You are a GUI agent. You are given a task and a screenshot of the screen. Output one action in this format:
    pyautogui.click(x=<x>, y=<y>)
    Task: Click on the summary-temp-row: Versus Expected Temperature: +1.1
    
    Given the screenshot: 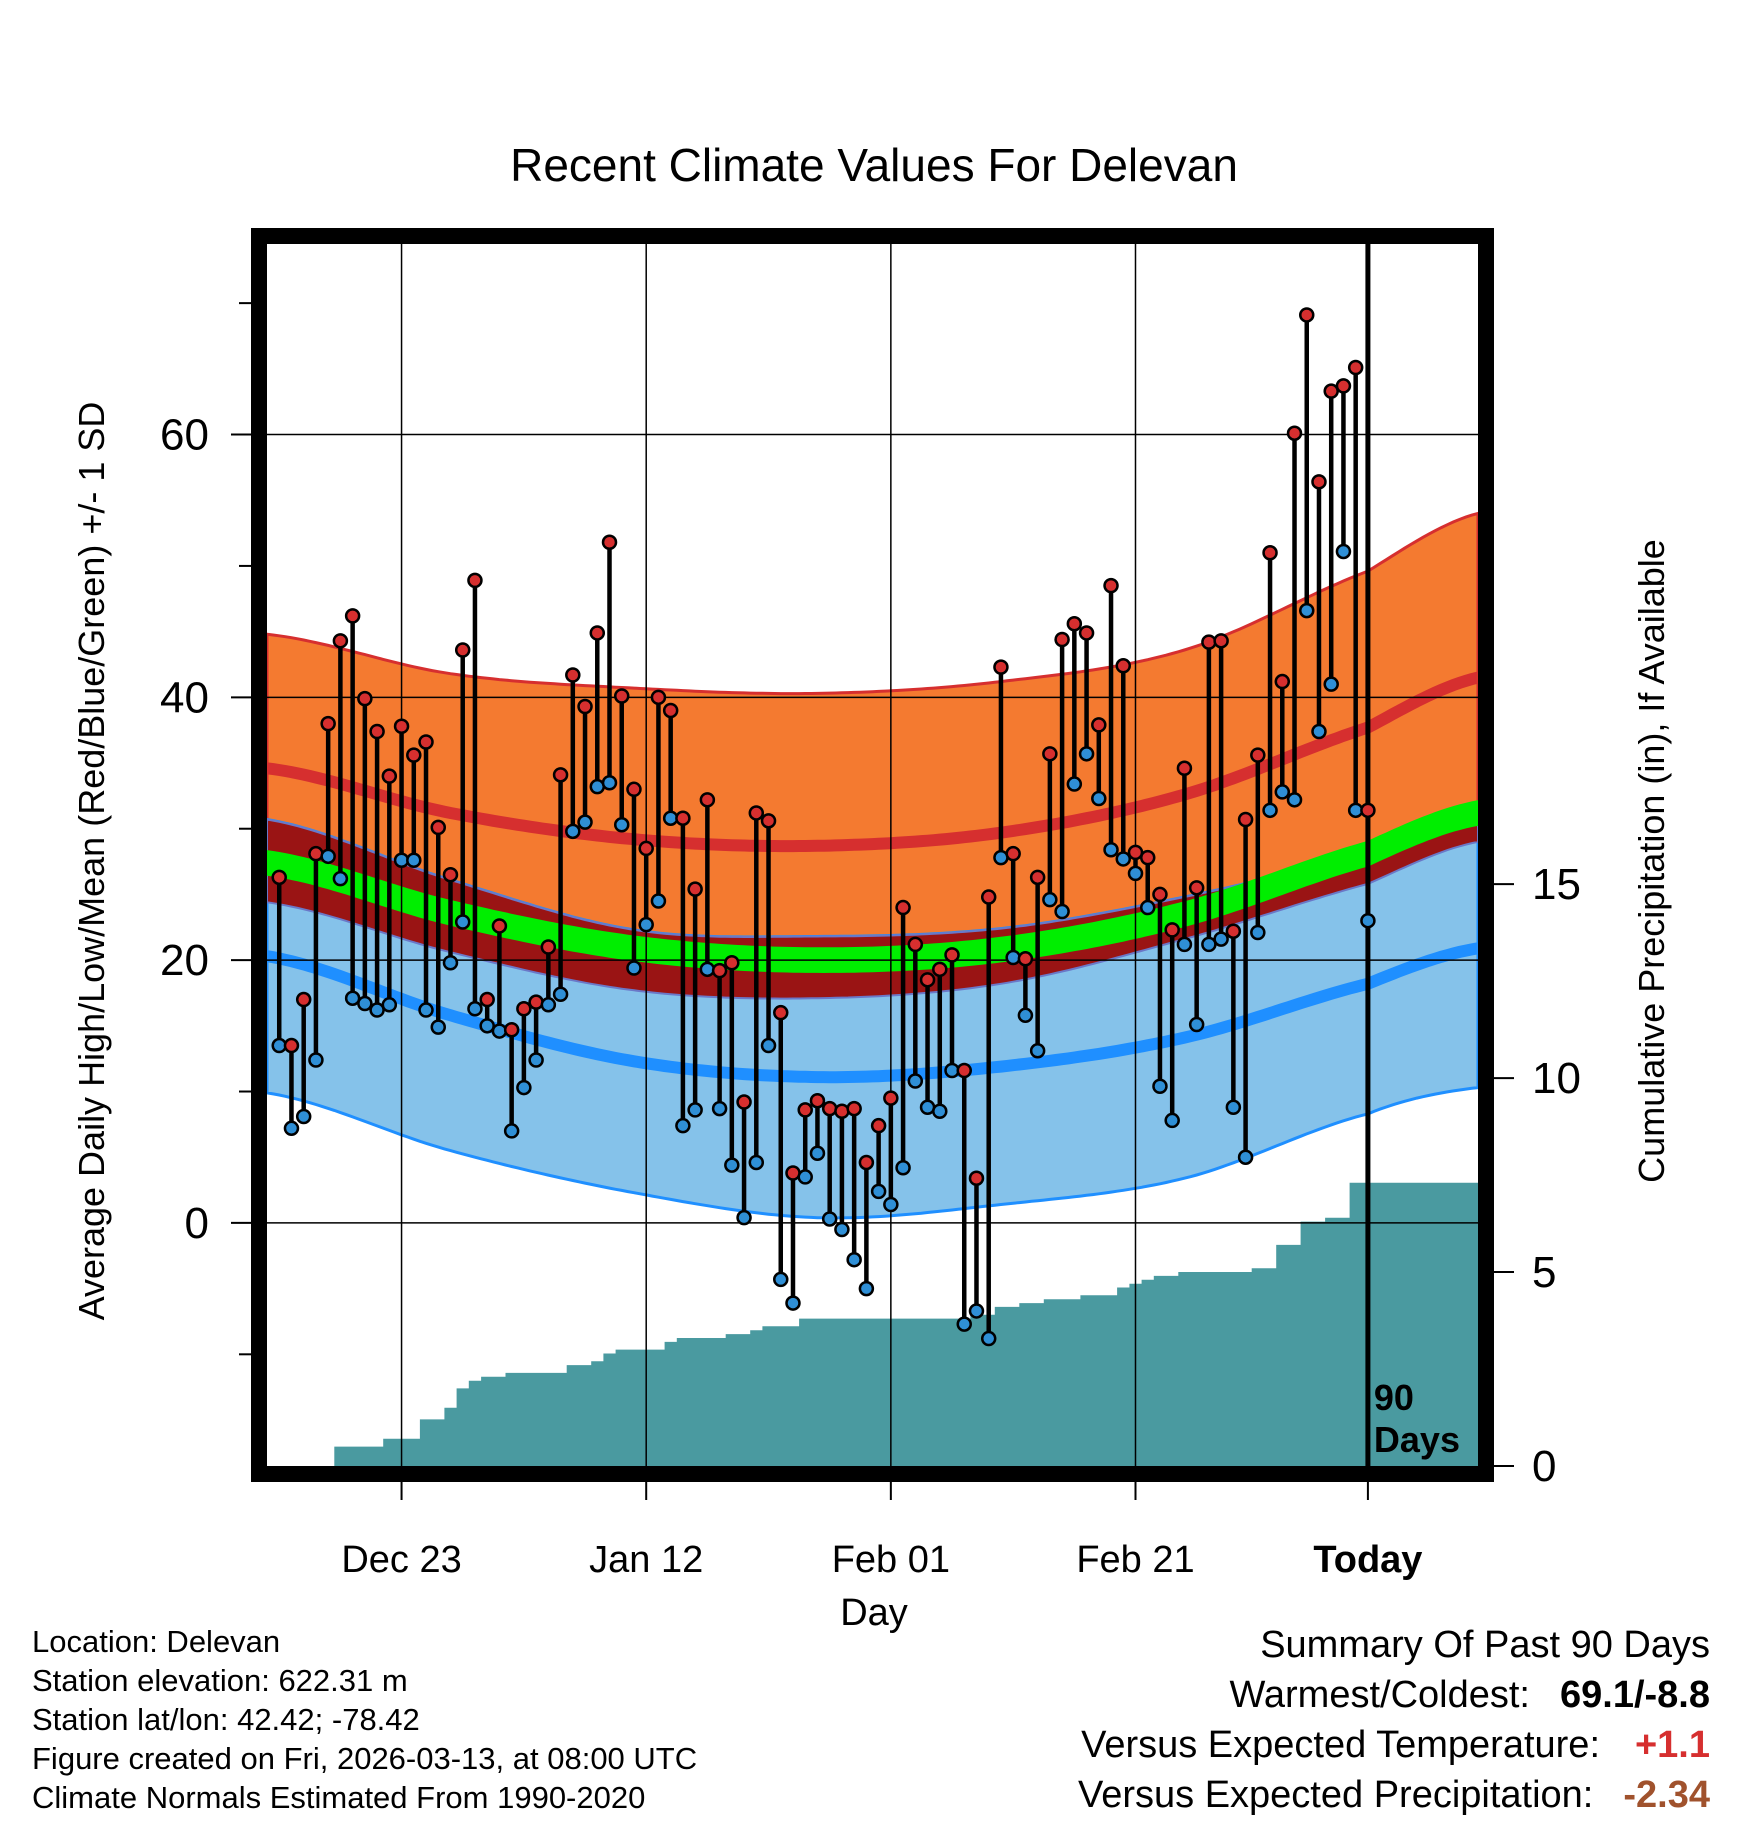 What is the action you would take?
    pyautogui.click(x=1394, y=1745)
    